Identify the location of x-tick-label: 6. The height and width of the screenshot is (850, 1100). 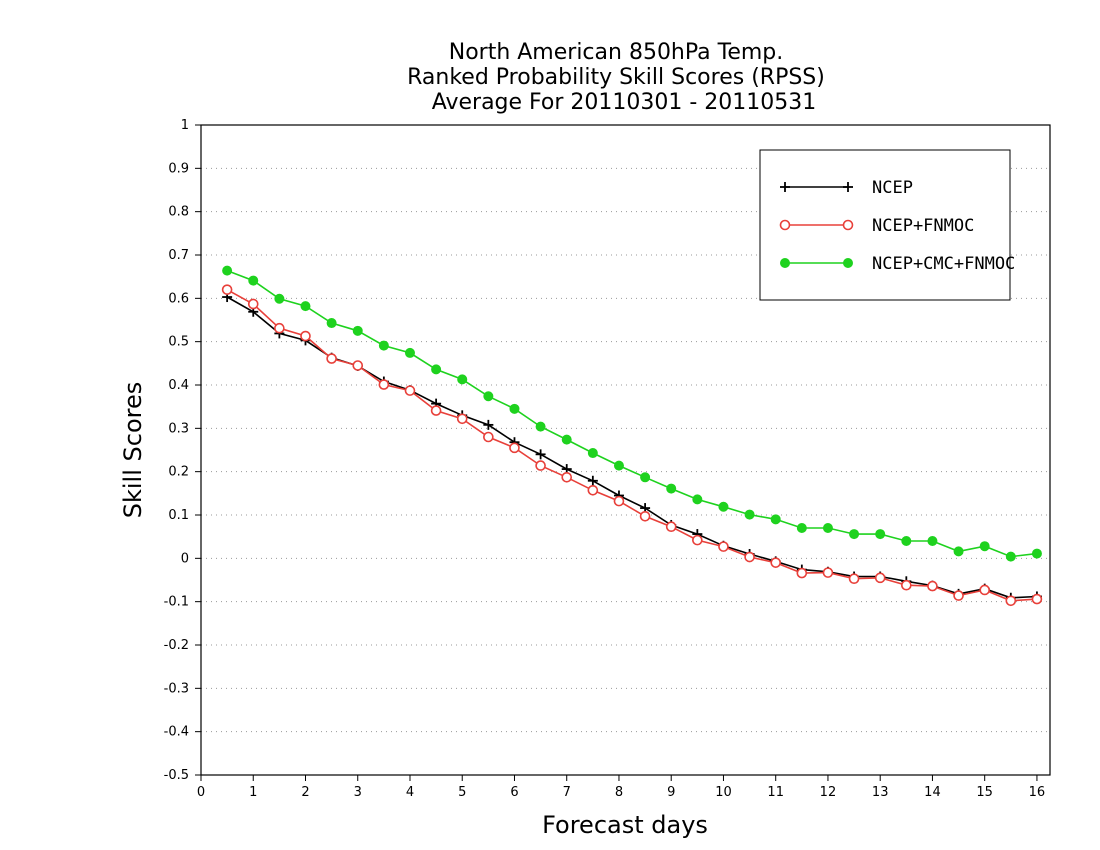
(514, 792).